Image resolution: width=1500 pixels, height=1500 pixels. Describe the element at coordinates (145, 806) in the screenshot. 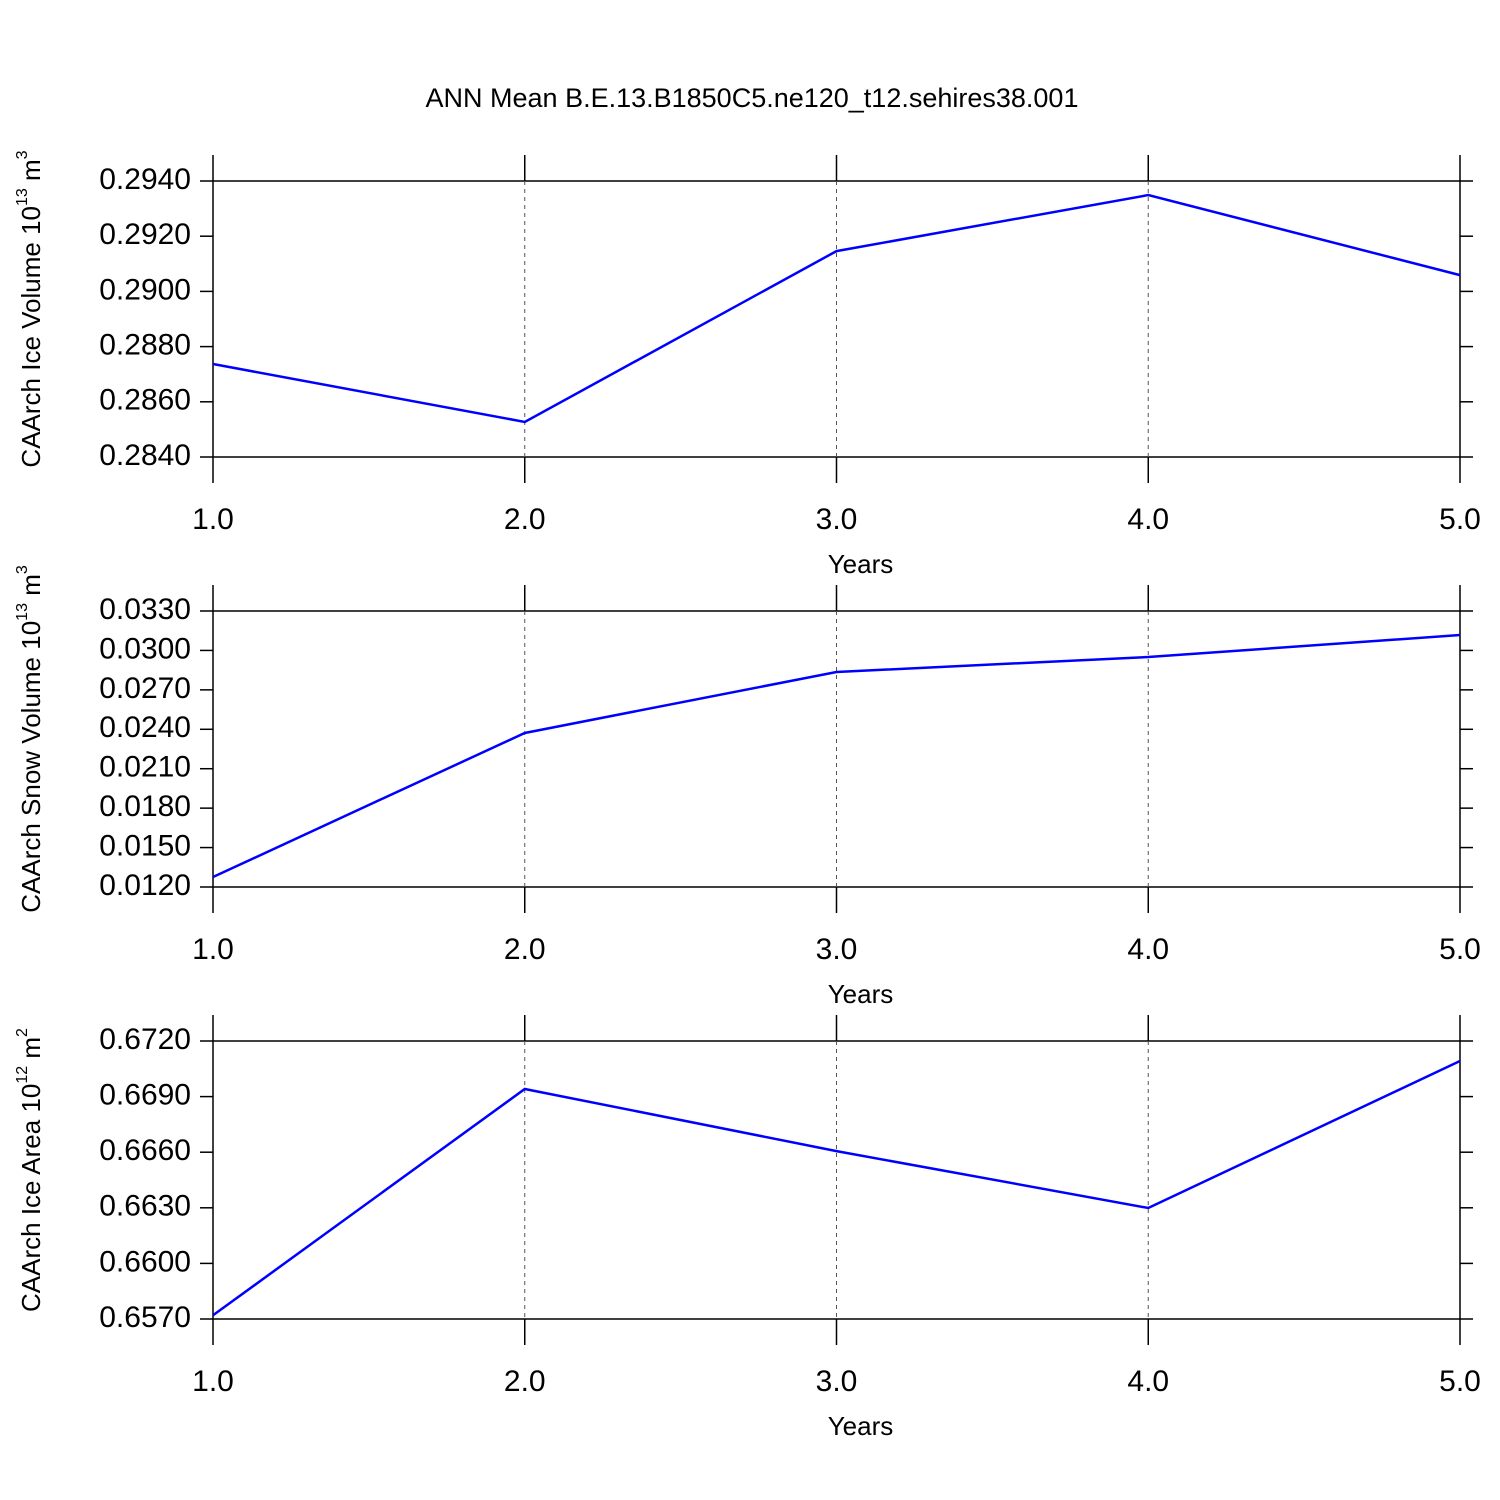

I see `y-tick-label: 0.0180` at that location.